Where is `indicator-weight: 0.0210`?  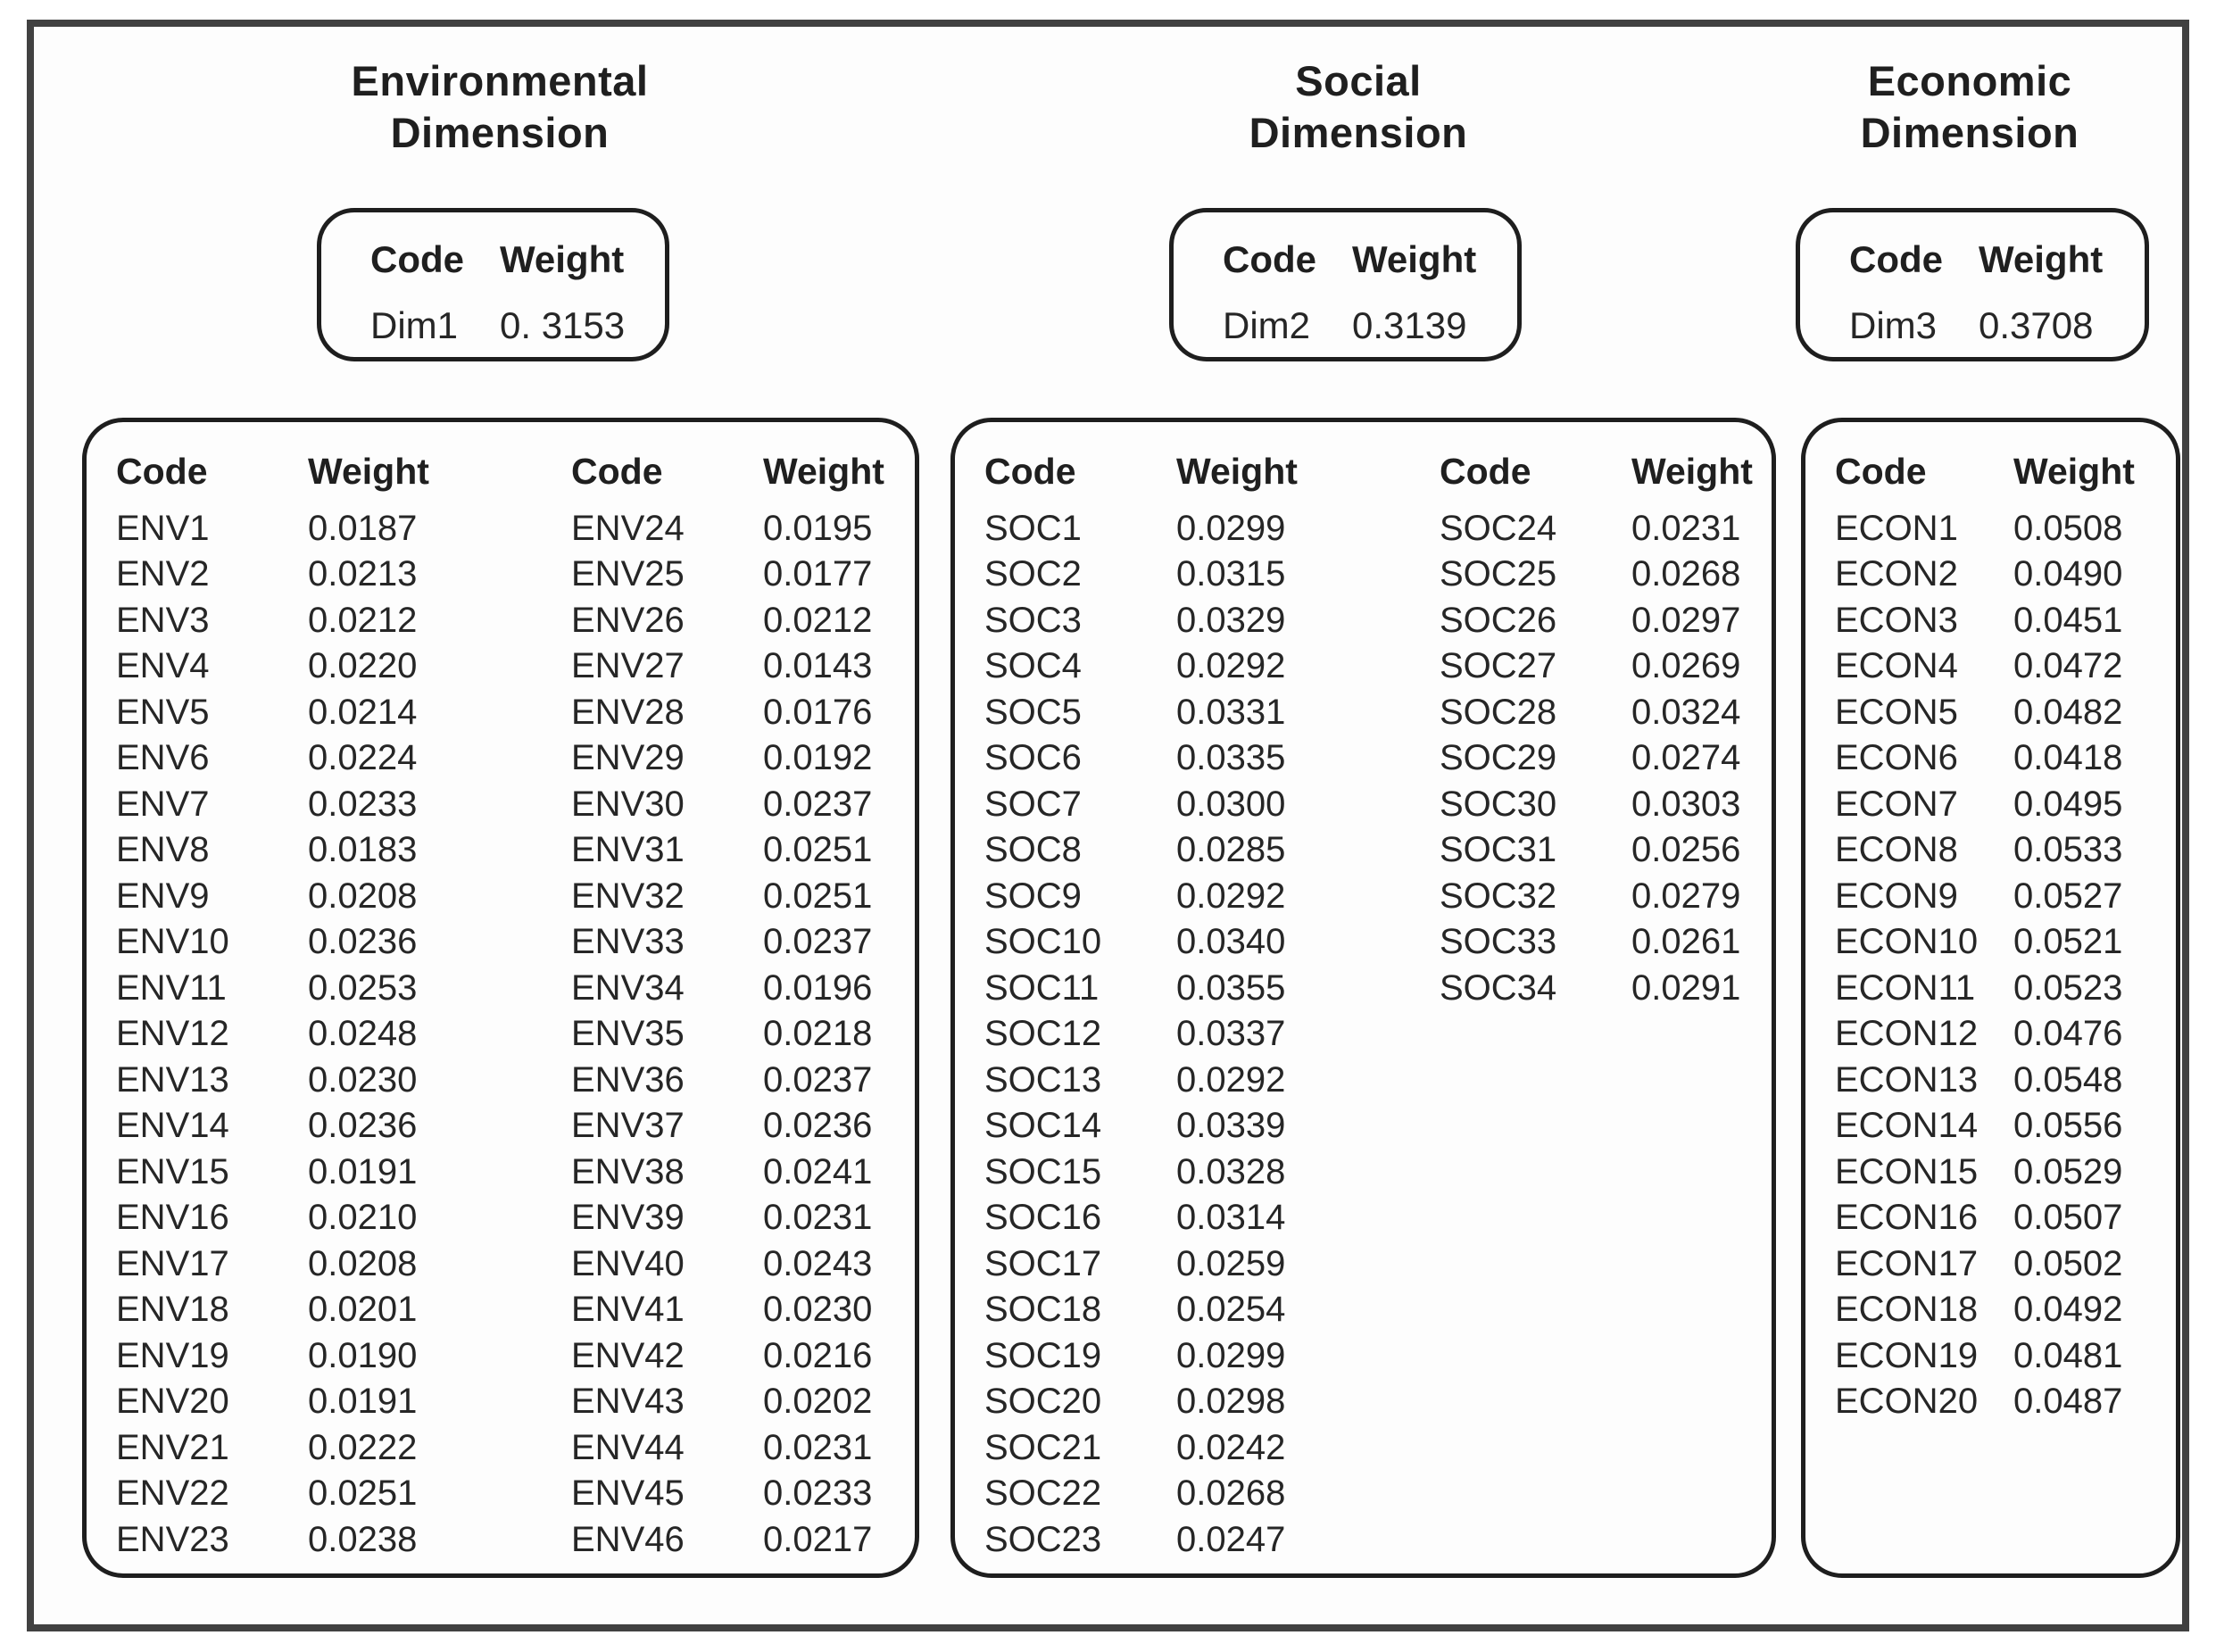 indicator-weight: 0.0210 is located at coordinates (363, 1217).